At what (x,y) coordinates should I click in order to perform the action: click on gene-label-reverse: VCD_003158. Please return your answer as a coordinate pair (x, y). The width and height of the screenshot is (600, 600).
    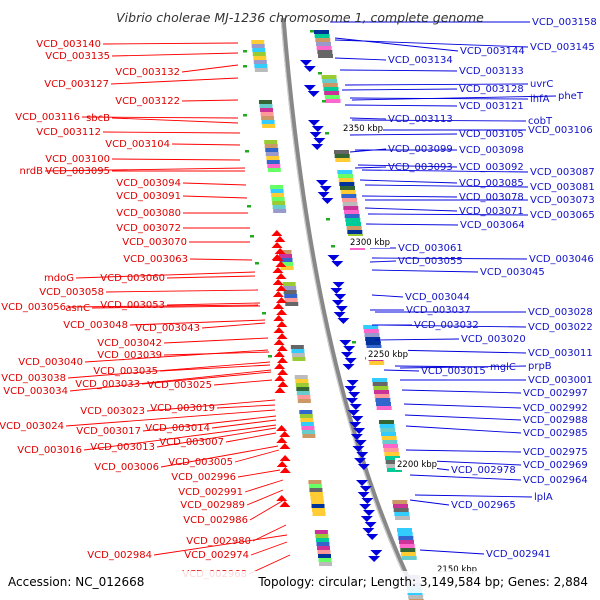
    Looking at the image, I should click on (564, 22).